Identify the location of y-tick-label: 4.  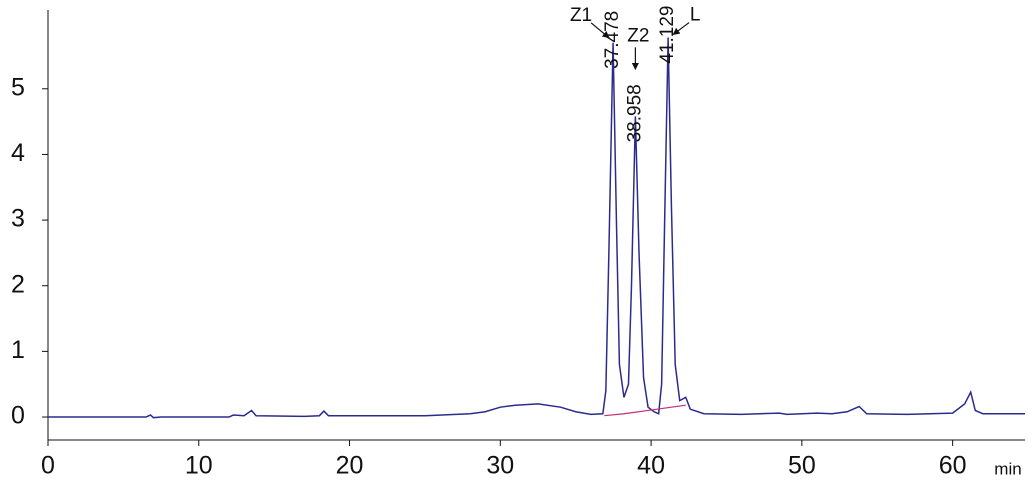
(18, 153).